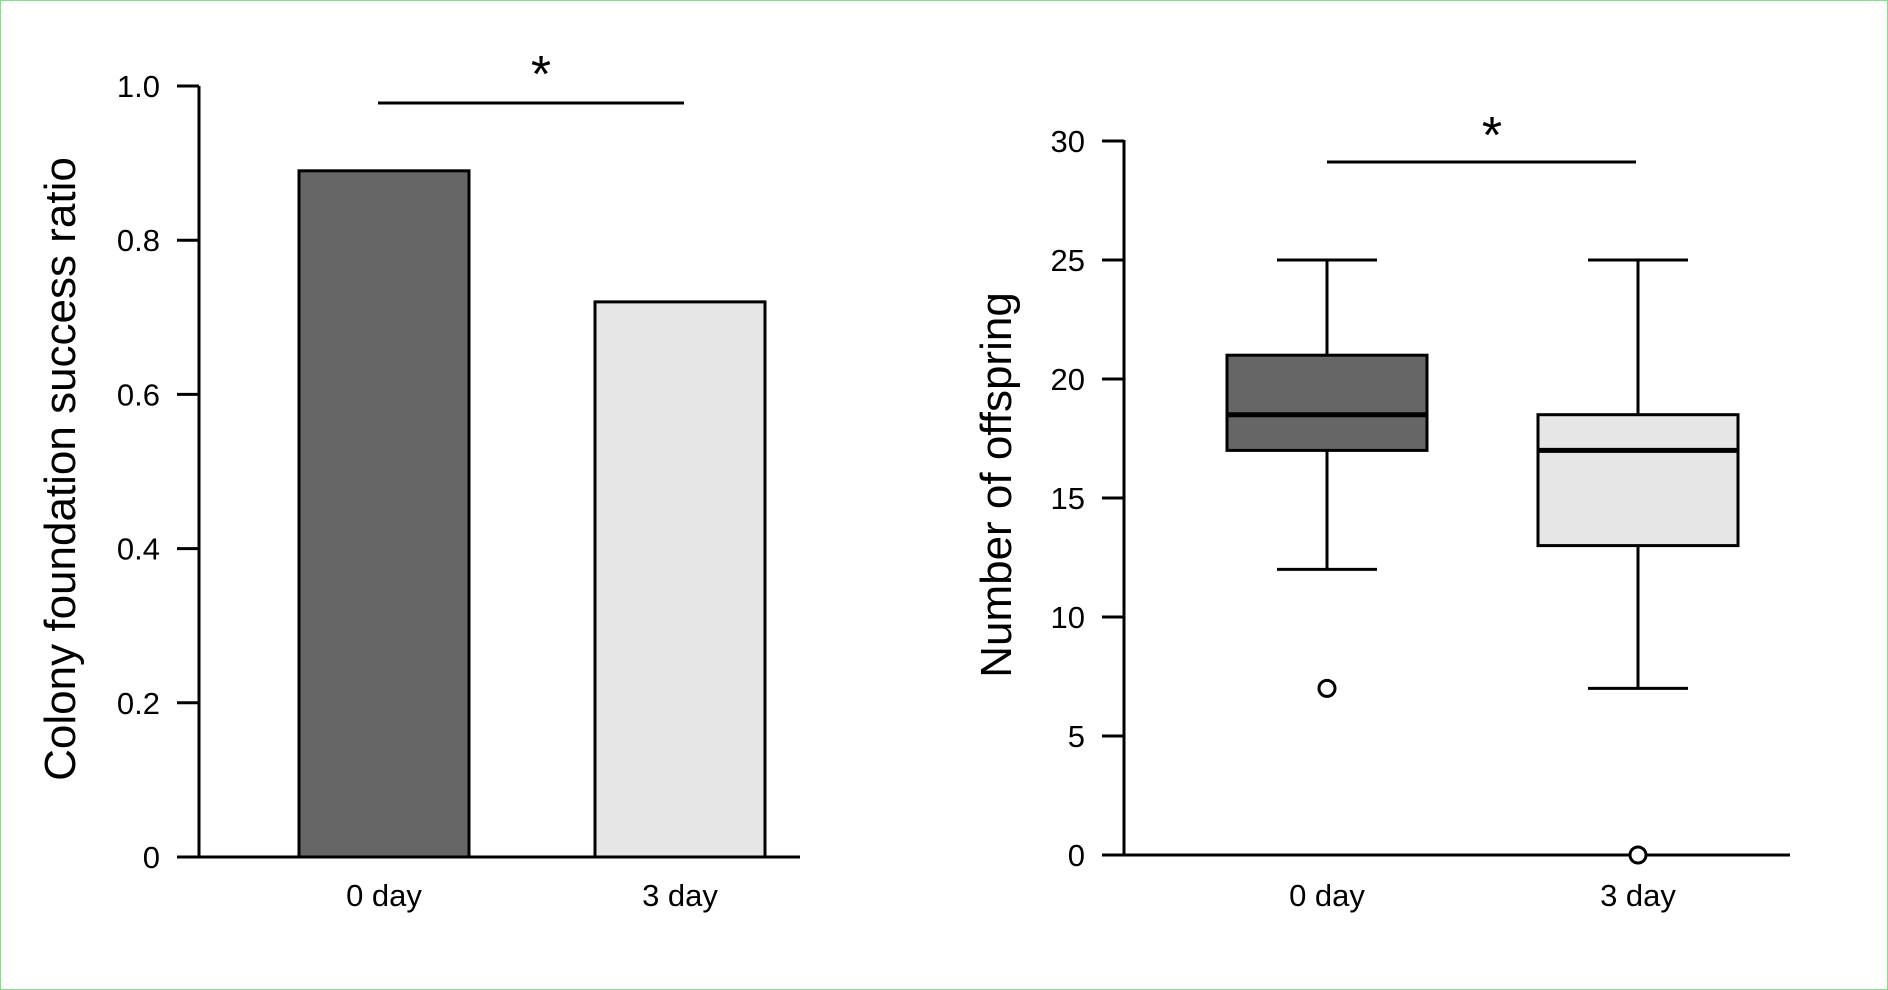 The height and width of the screenshot is (990, 1888). Describe the element at coordinates (1482, 895) in the screenshot. I see `box-x-ticks: 0 day 3 day` at that location.